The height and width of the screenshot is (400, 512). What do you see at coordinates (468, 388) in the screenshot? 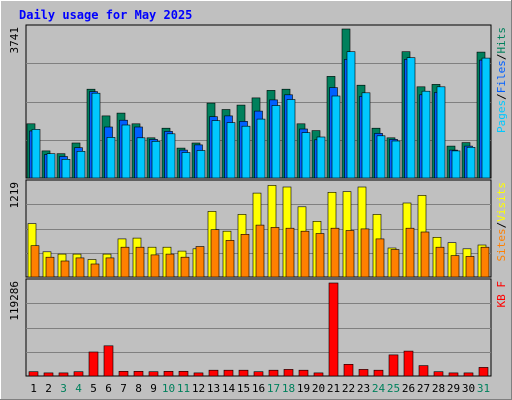
I see `day-label-30: 30` at bounding box center [468, 388].